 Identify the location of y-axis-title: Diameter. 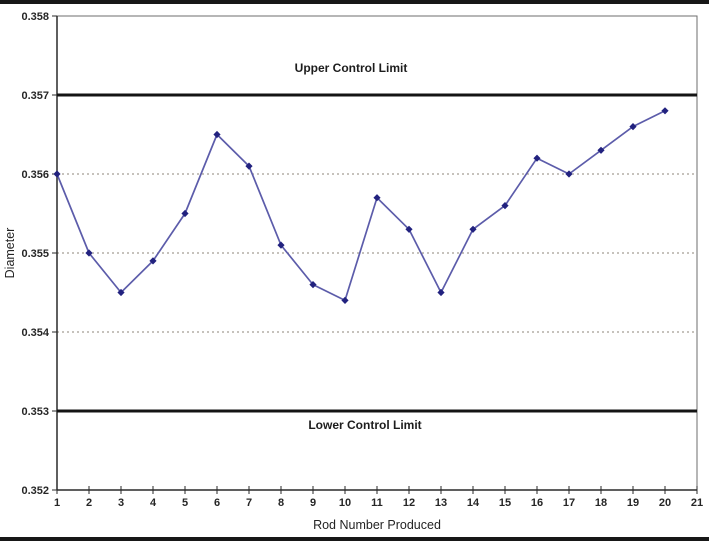
(10, 253).